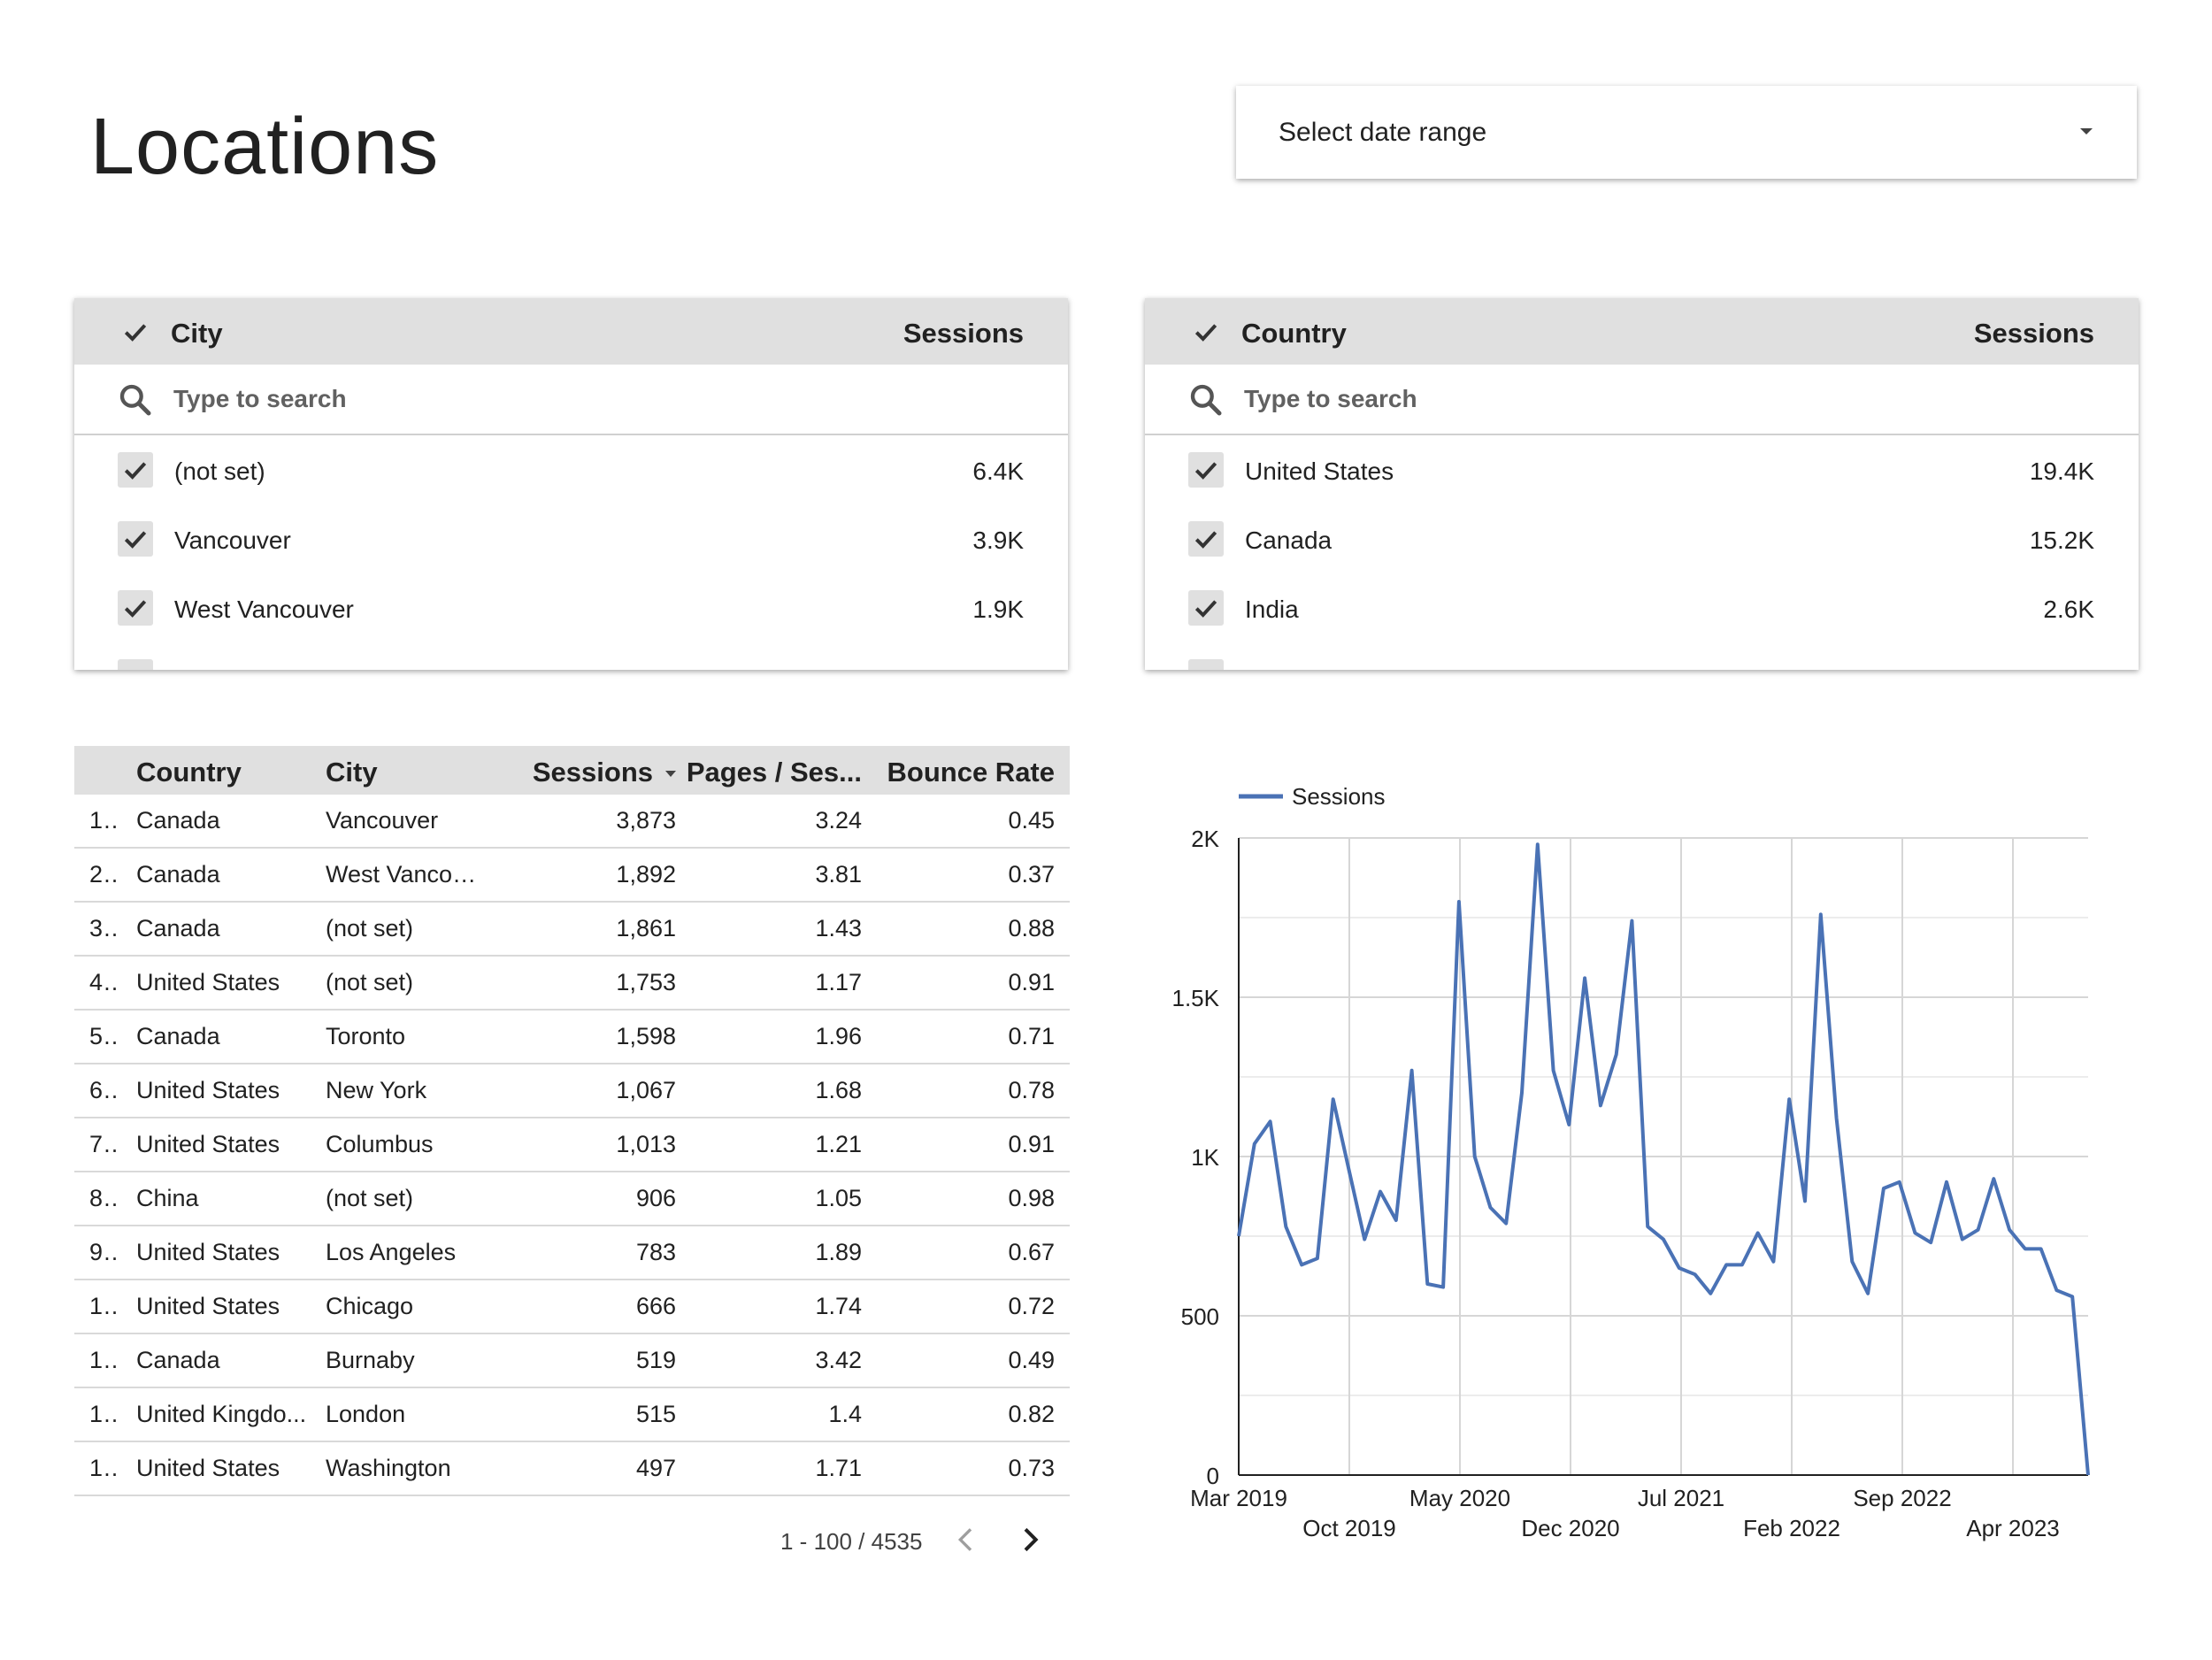  What do you see at coordinates (233, 540) in the screenshot?
I see `city-filter-item-label: Vancouver` at bounding box center [233, 540].